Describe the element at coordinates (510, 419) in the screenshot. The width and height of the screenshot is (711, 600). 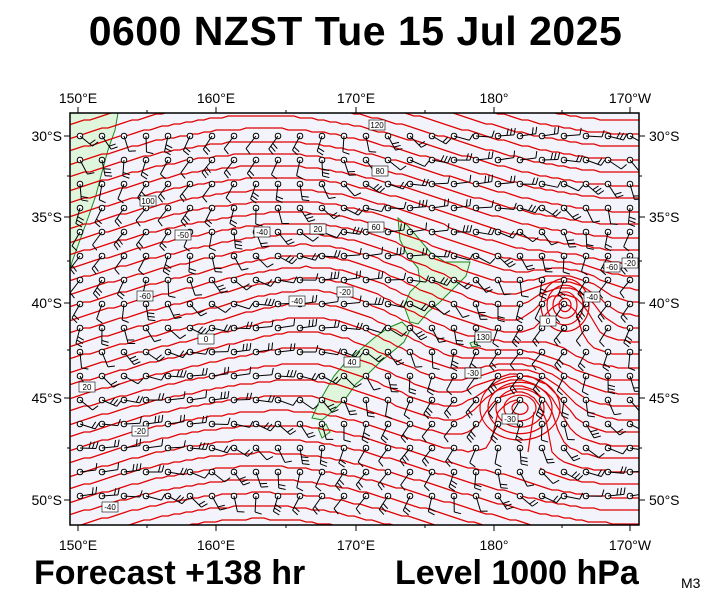
I see `svg-text: -30` at that location.